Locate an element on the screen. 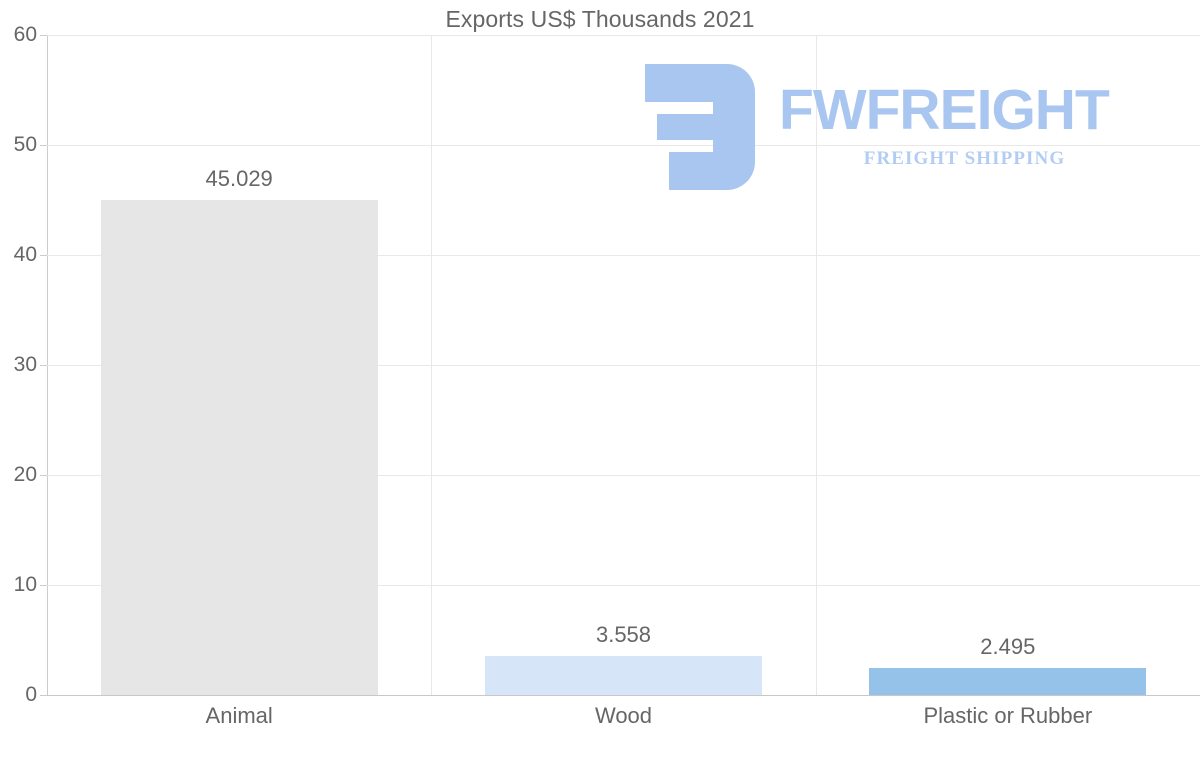 The height and width of the screenshot is (763, 1200). x-axis-tick-label: Animal is located at coordinates (239, 715).